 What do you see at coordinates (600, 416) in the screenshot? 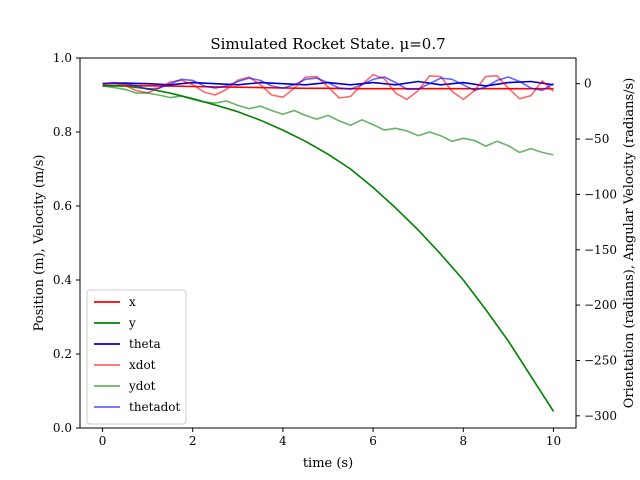
I see `y-right-tick-label: −300` at bounding box center [600, 416].